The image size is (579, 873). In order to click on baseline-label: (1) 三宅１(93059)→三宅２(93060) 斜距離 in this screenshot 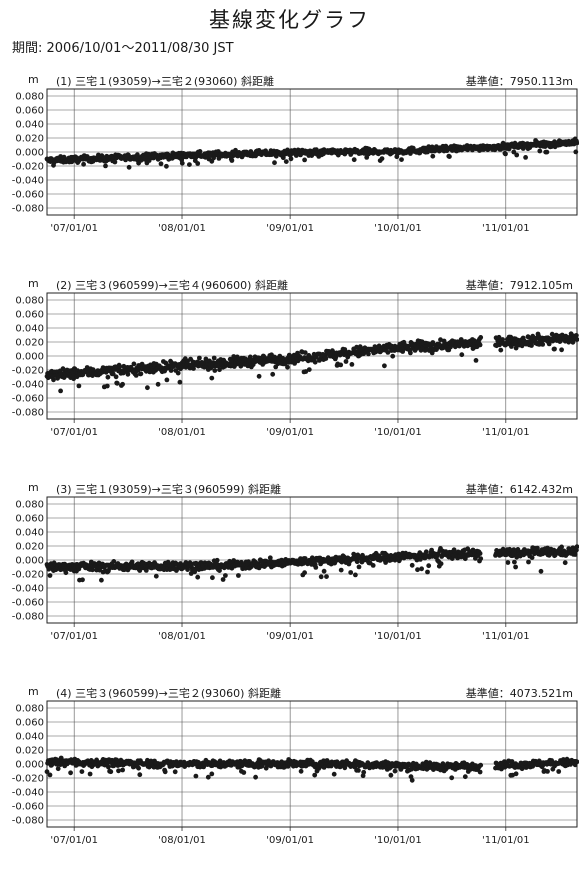, I will do `click(165, 81)`.